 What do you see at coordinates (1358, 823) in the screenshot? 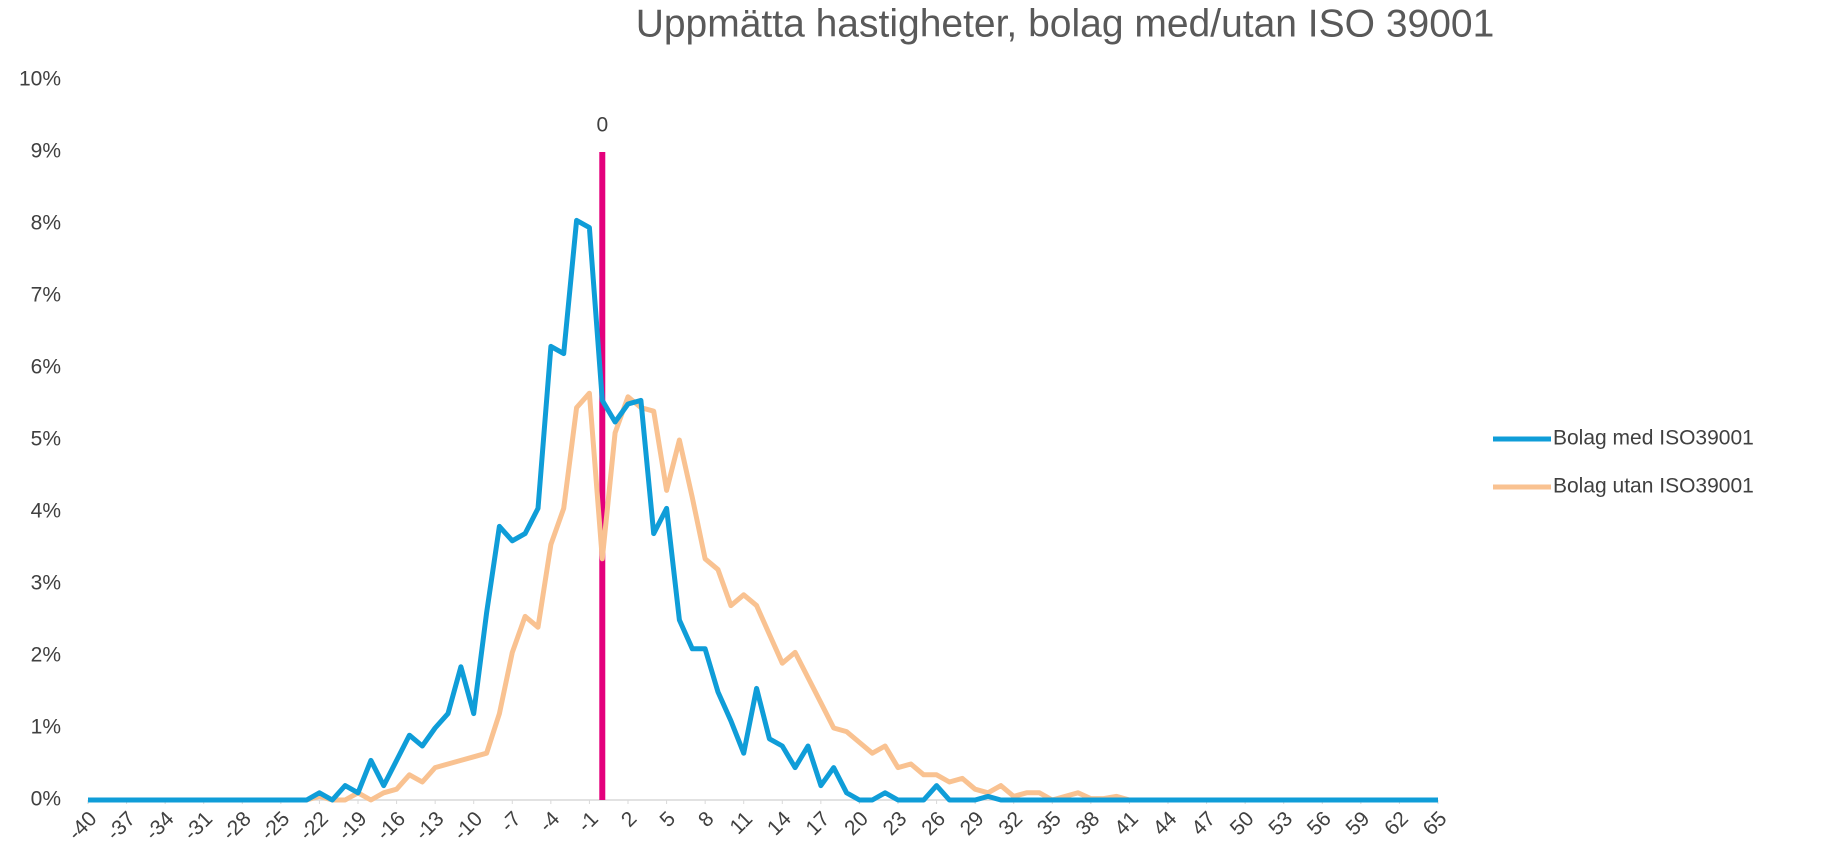
I see `x-tick-label: 59` at bounding box center [1358, 823].